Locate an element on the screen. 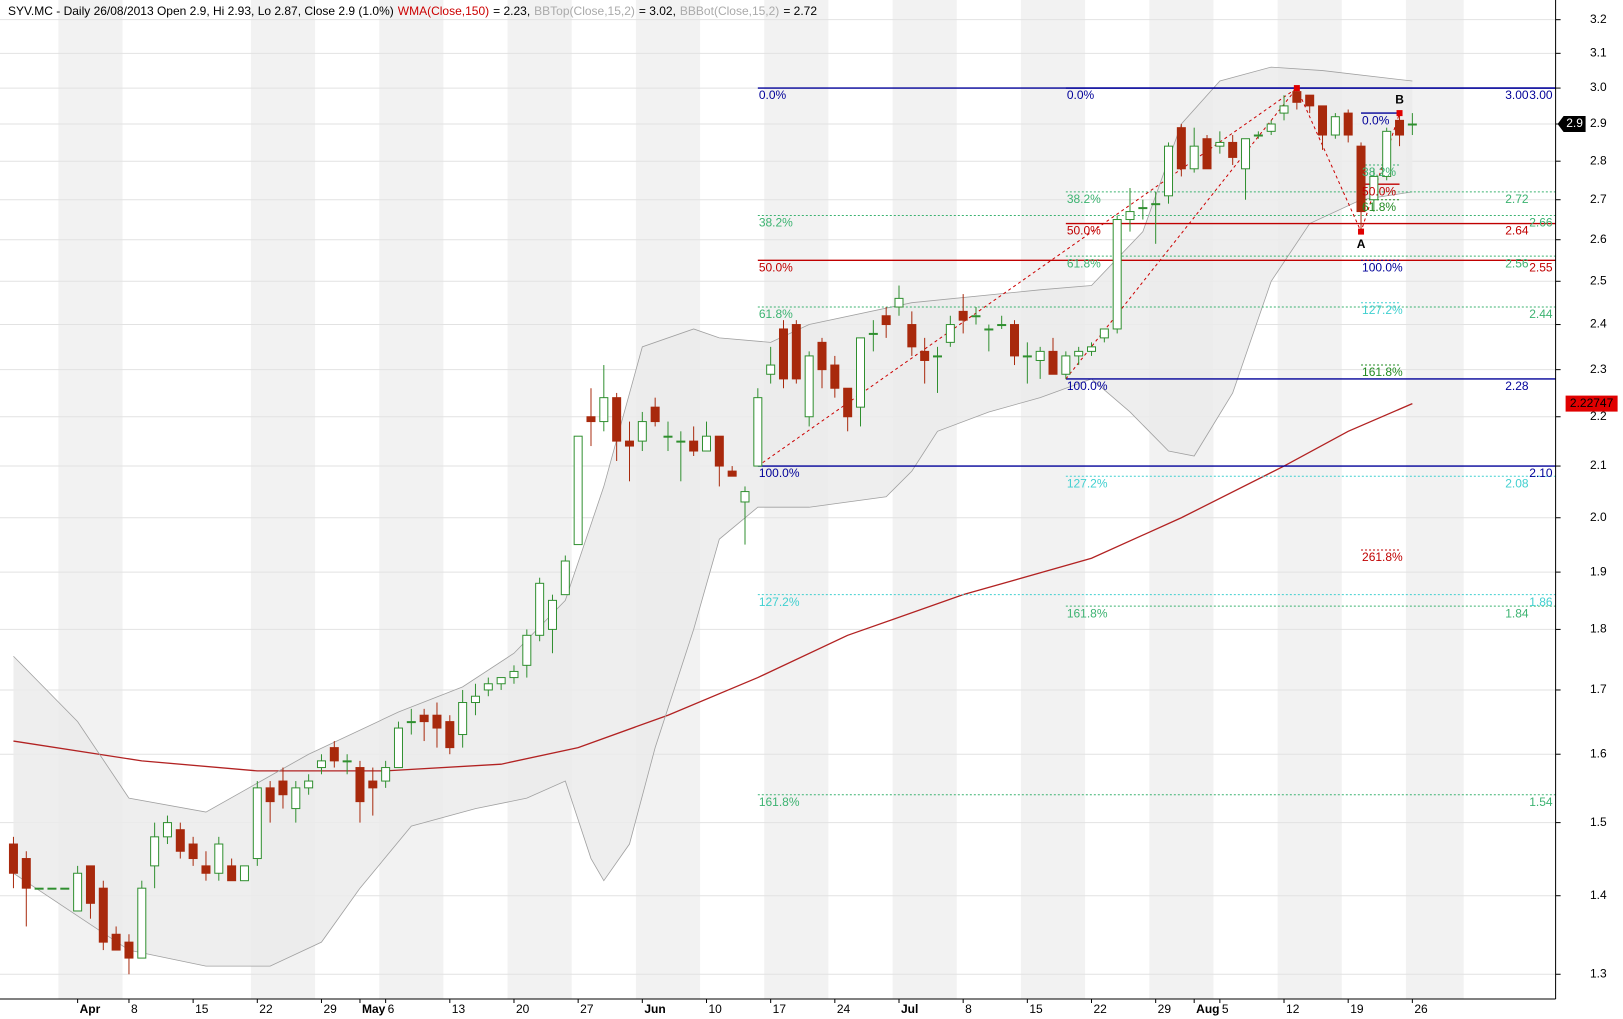 This screenshot has width=1623, height=1019. fib-label: 161.8% is located at coordinates (1382, 372).